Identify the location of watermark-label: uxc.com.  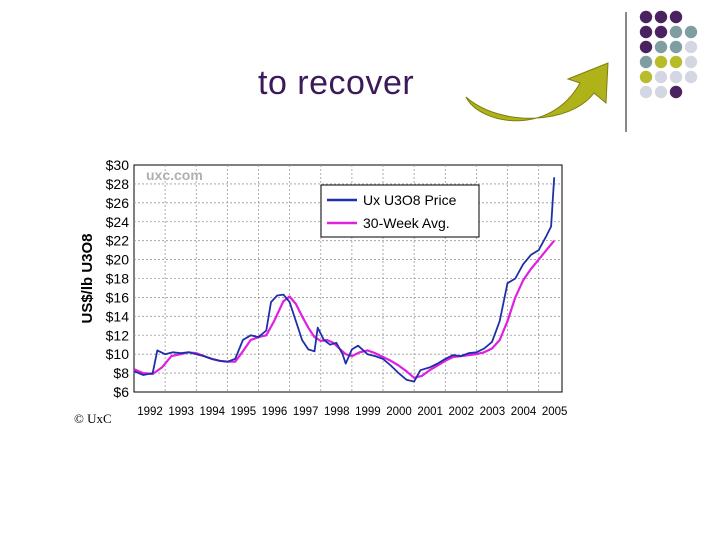
(174, 175).